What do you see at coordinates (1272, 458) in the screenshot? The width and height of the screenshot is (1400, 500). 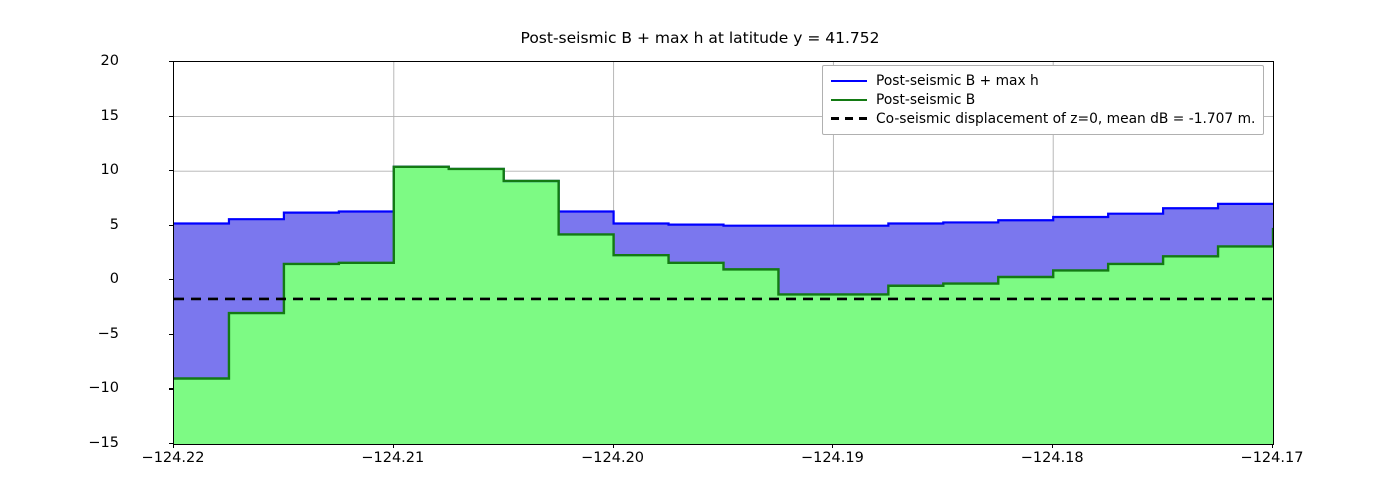 I see `x-tick-label: −124.17` at bounding box center [1272, 458].